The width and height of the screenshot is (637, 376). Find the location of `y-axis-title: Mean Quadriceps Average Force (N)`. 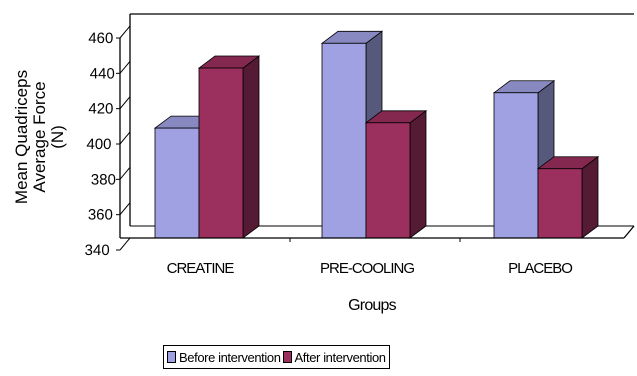

y-axis-title: Mean Quadriceps Average Force (N) is located at coordinates (39, 137).